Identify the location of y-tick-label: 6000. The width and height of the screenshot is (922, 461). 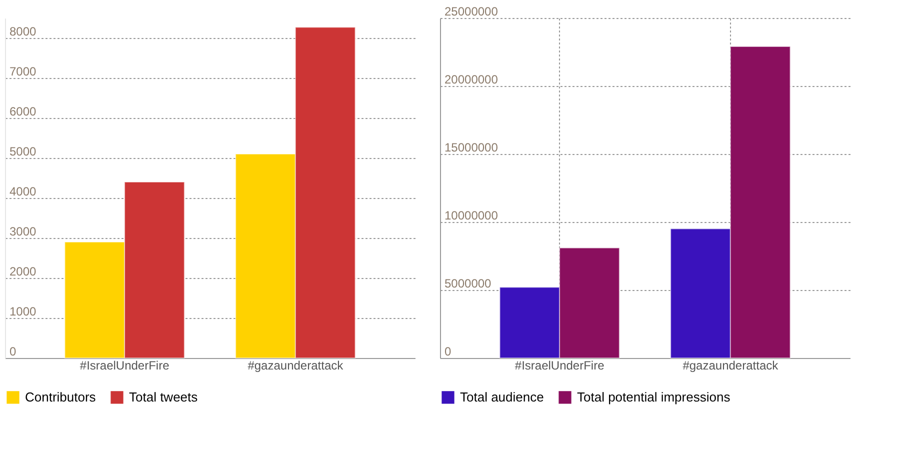
(23, 111).